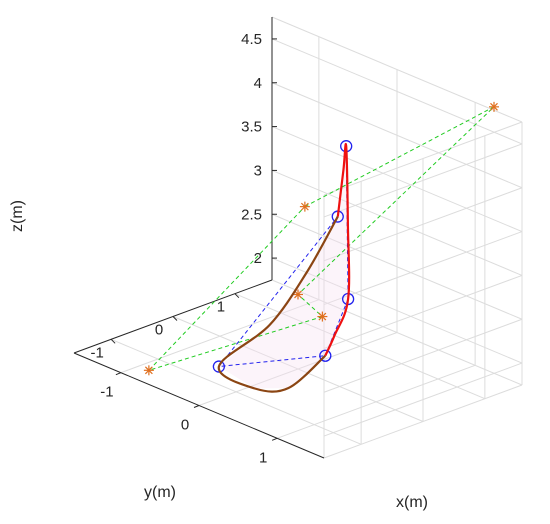  I want to click on x-tick-label: 0, so click(185, 425).